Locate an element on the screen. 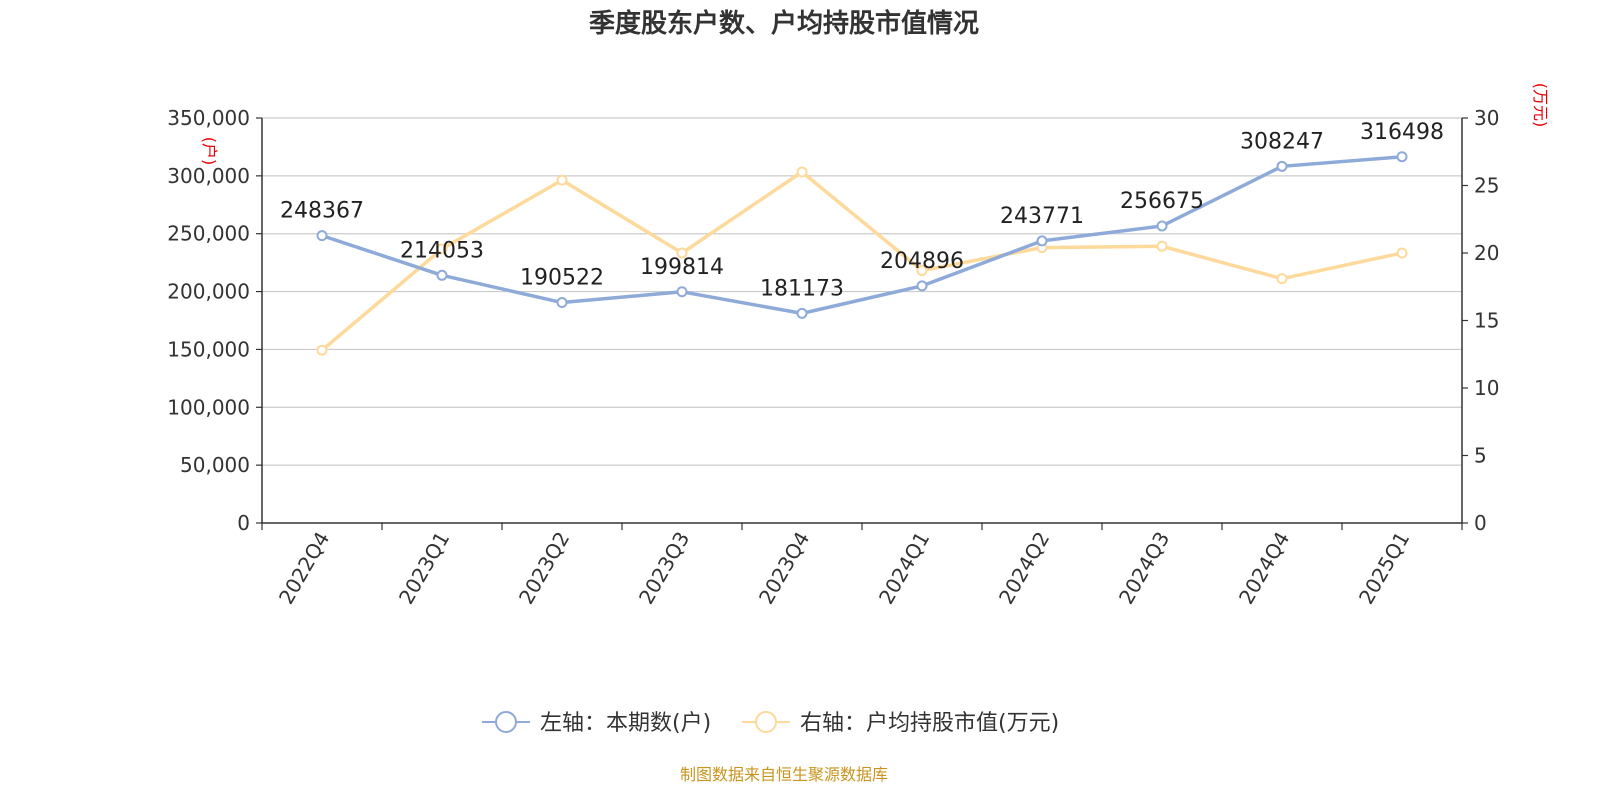 The height and width of the screenshot is (800, 1600). data-label: 308247 is located at coordinates (1282, 141).